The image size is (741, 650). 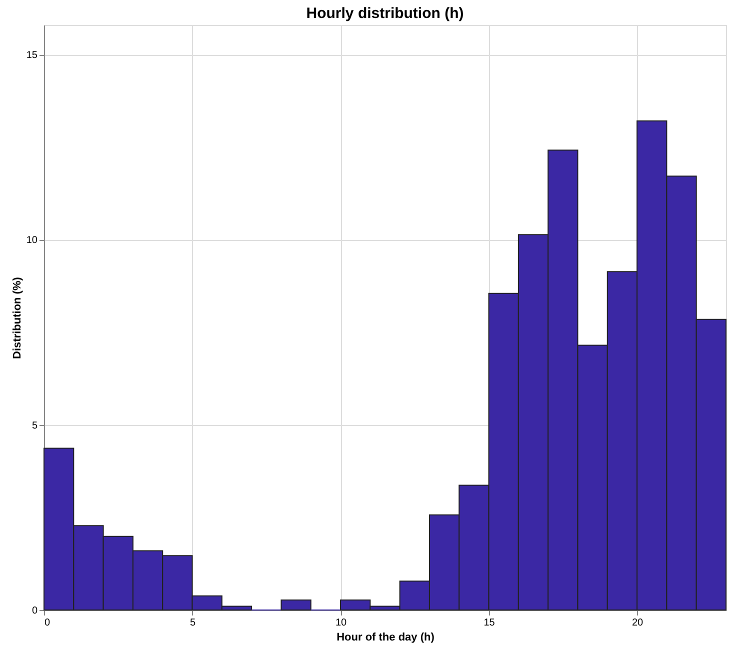 What do you see at coordinates (35, 426) in the screenshot?
I see `y-tick-label: 5` at bounding box center [35, 426].